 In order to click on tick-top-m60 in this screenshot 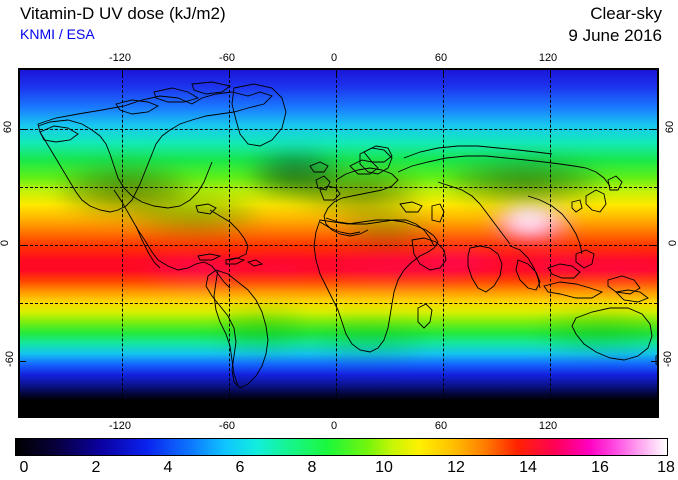, I will do `click(229, 73)`.